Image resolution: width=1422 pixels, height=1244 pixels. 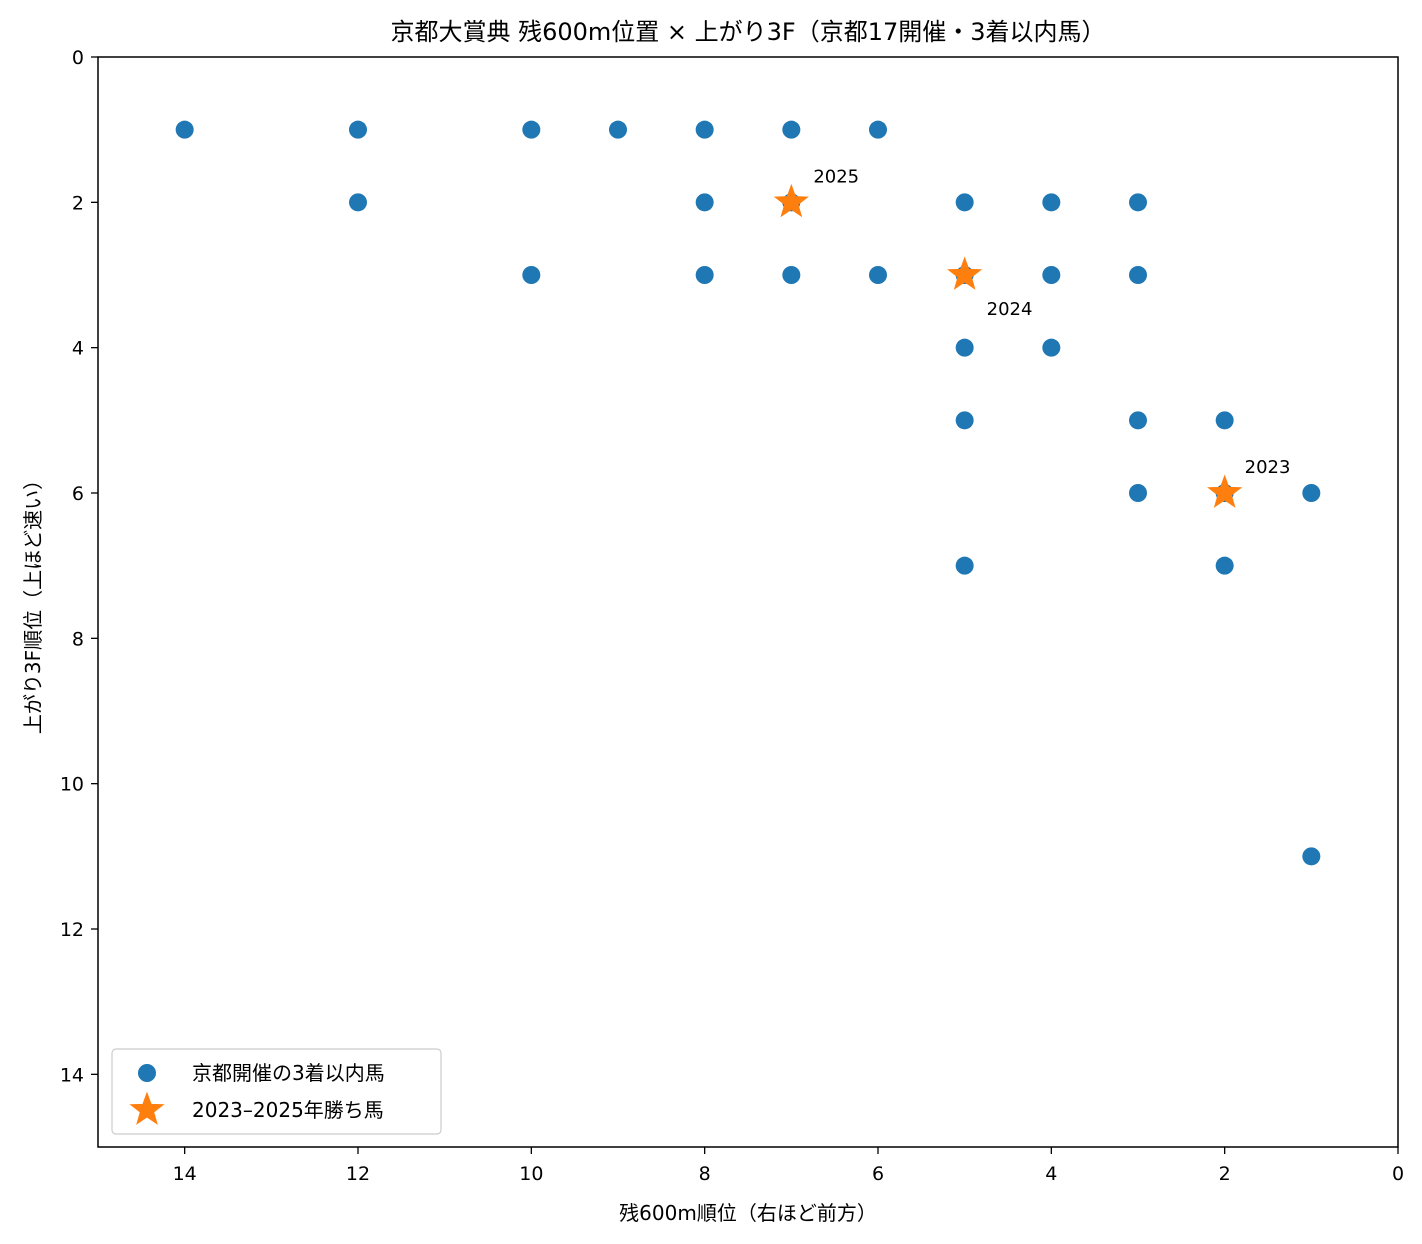 I want to click on y-tick-label: 2, so click(x=78, y=203).